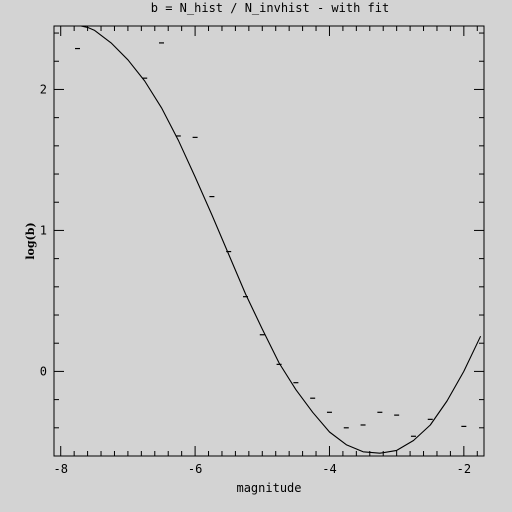 The height and width of the screenshot is (512, 512). What do you see at coordinates (464, 469) in the screenshot?
I see `x-tick-label: -2` at bounding box center [464, 469].